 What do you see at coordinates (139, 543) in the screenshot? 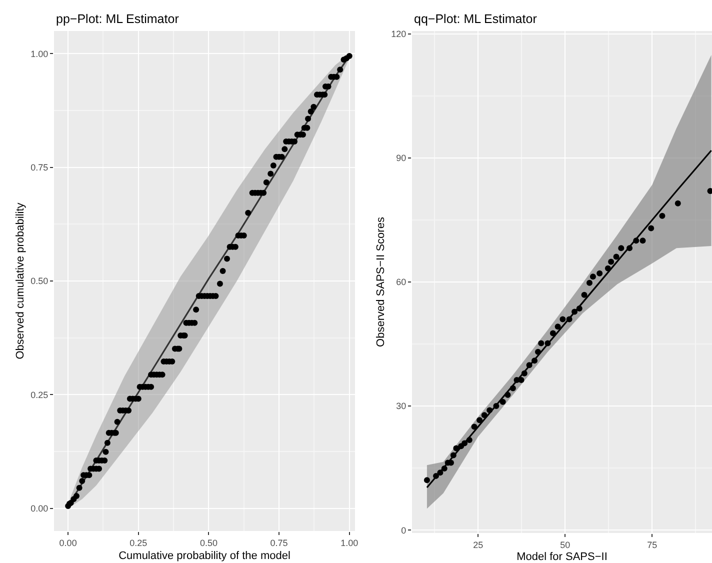
I see `x-tick-label: 0.25` at bounding box center [139, 543].